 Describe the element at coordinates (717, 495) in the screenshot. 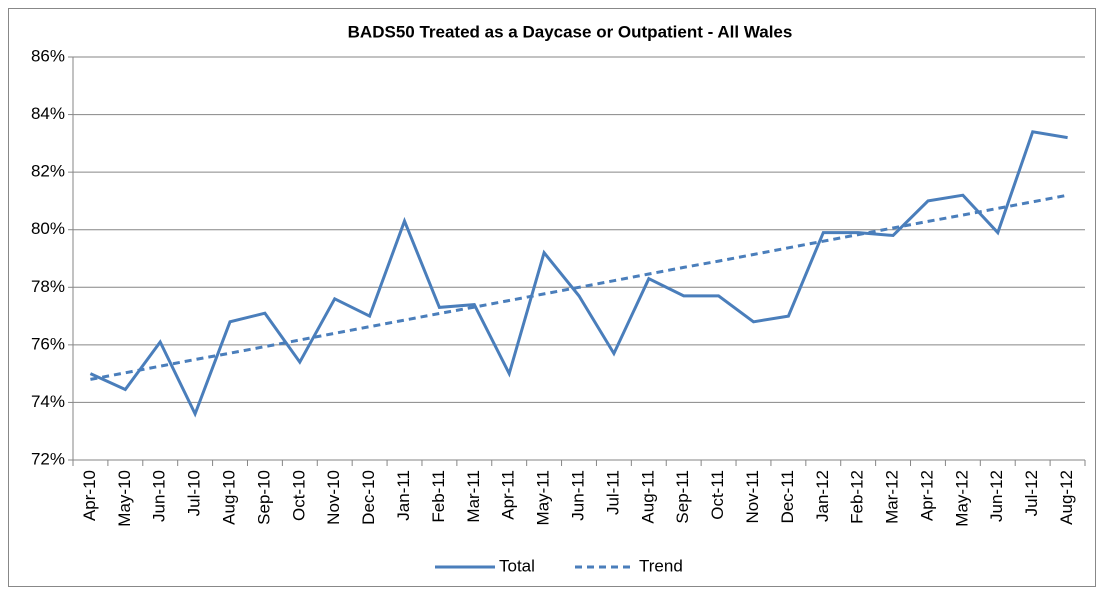

I see `x-tick-label: Oct-11` at that location.